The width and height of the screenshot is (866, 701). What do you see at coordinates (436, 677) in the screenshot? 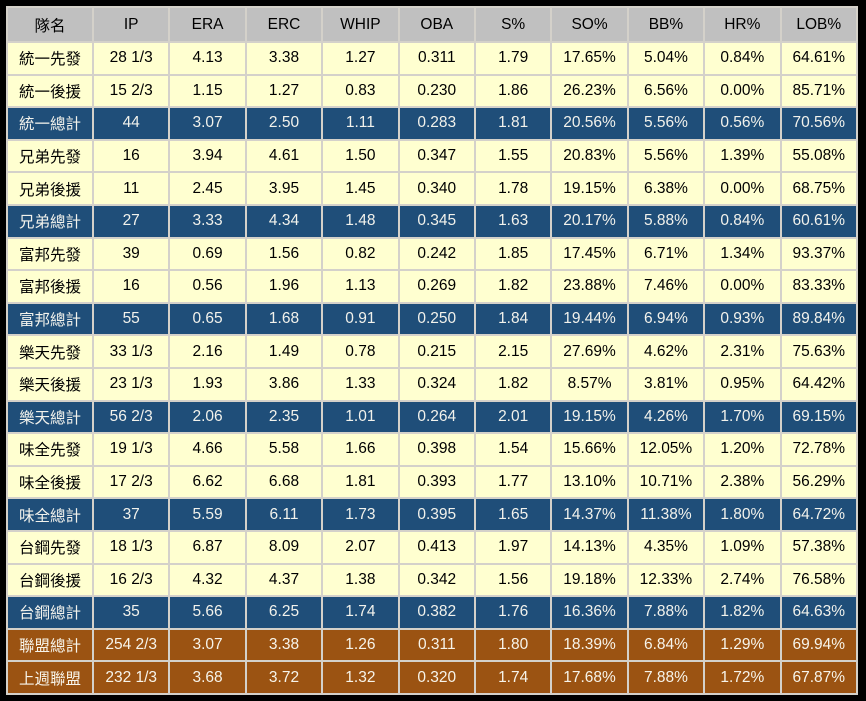
I see `stat-cell: 0.320` at bounding box center [436, 677].